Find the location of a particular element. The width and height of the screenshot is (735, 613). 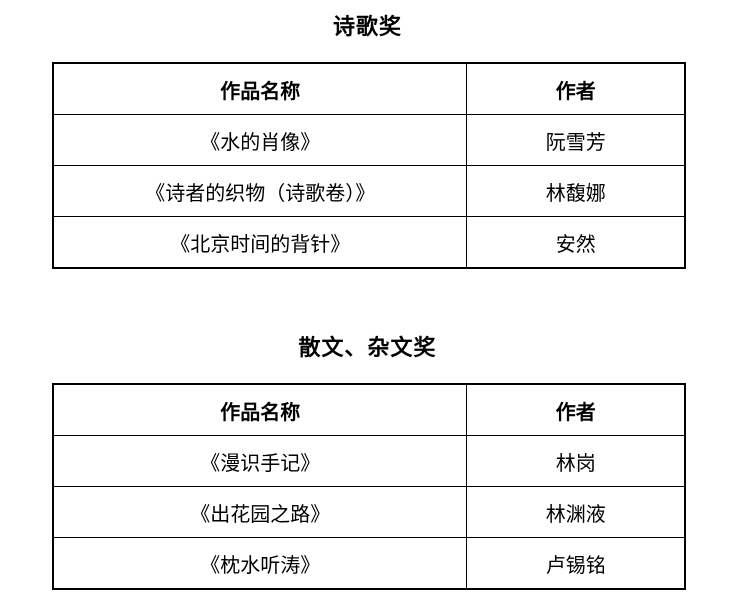

cell-work-title: 《漫识手记》 is located at coordinates (260, 461).